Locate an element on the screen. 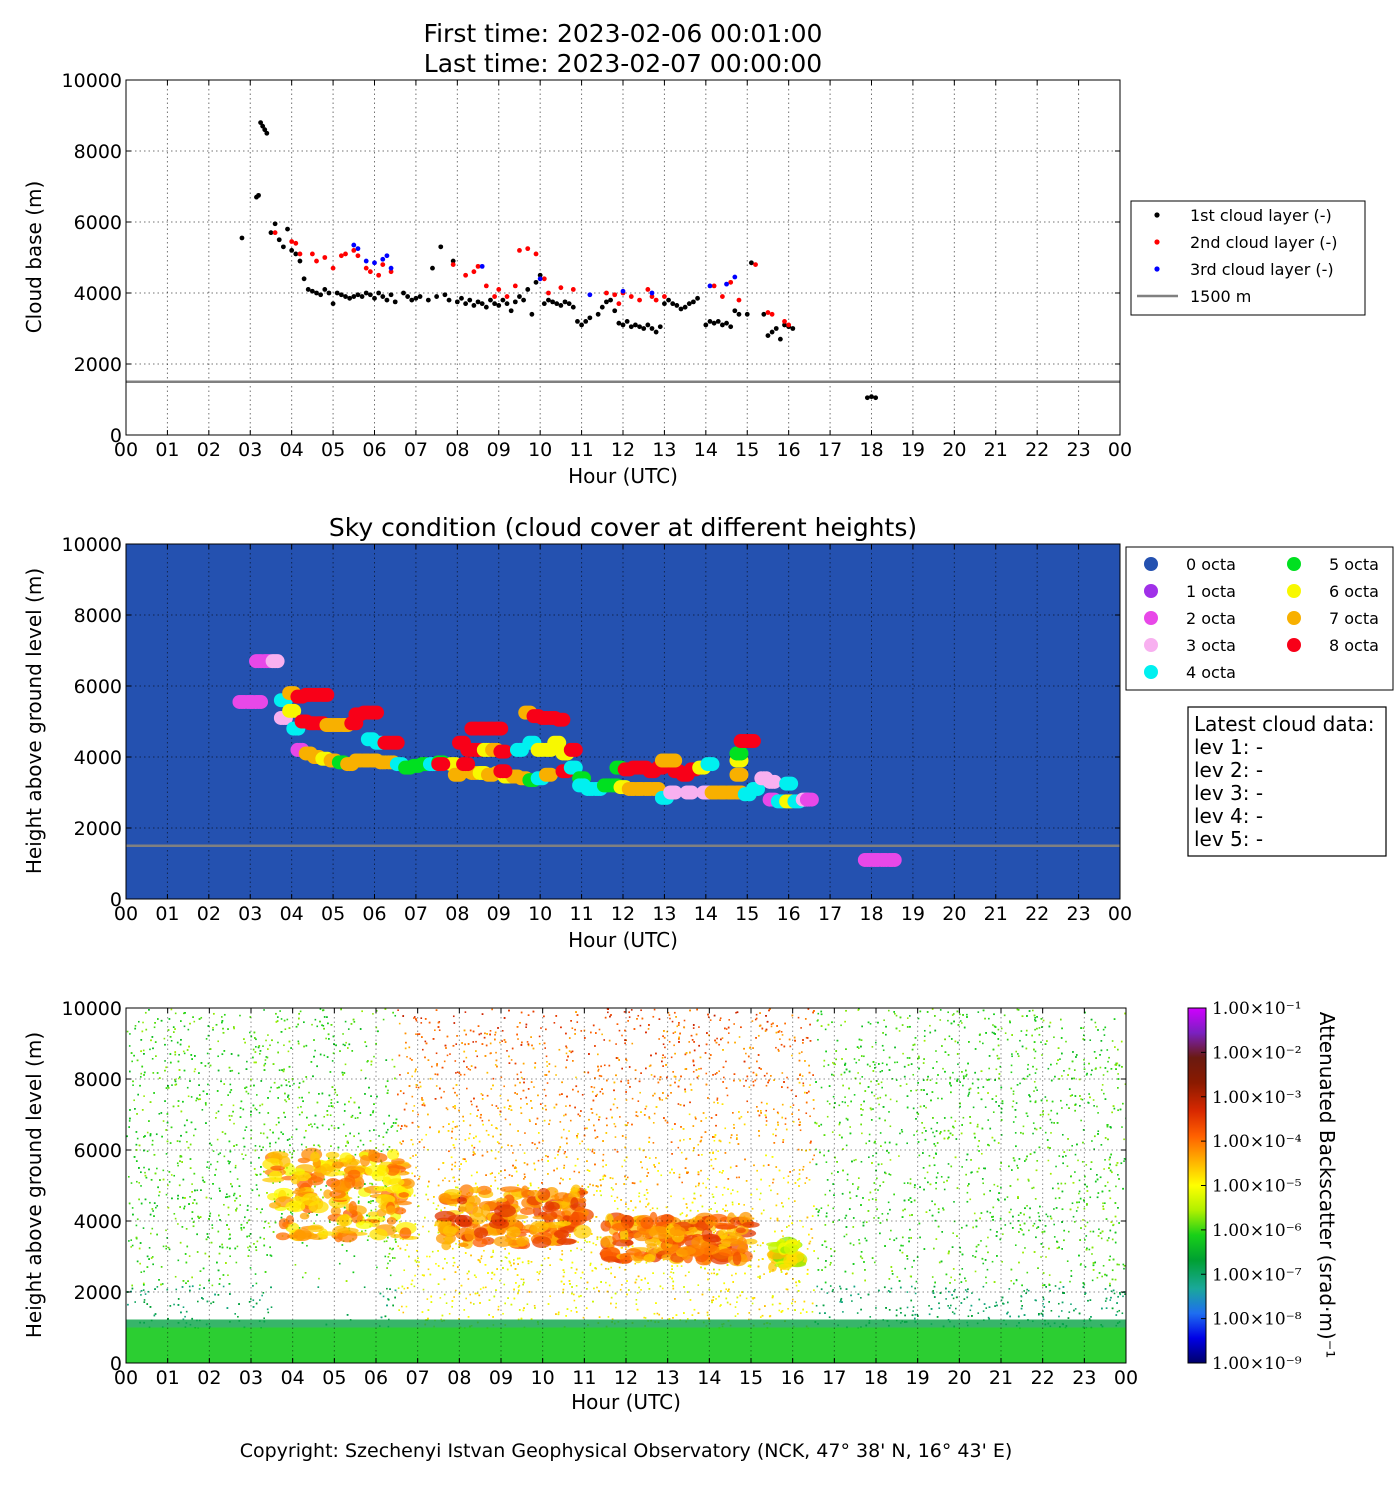  y-tick-label: 4000 is located at coordinates (98, 758).